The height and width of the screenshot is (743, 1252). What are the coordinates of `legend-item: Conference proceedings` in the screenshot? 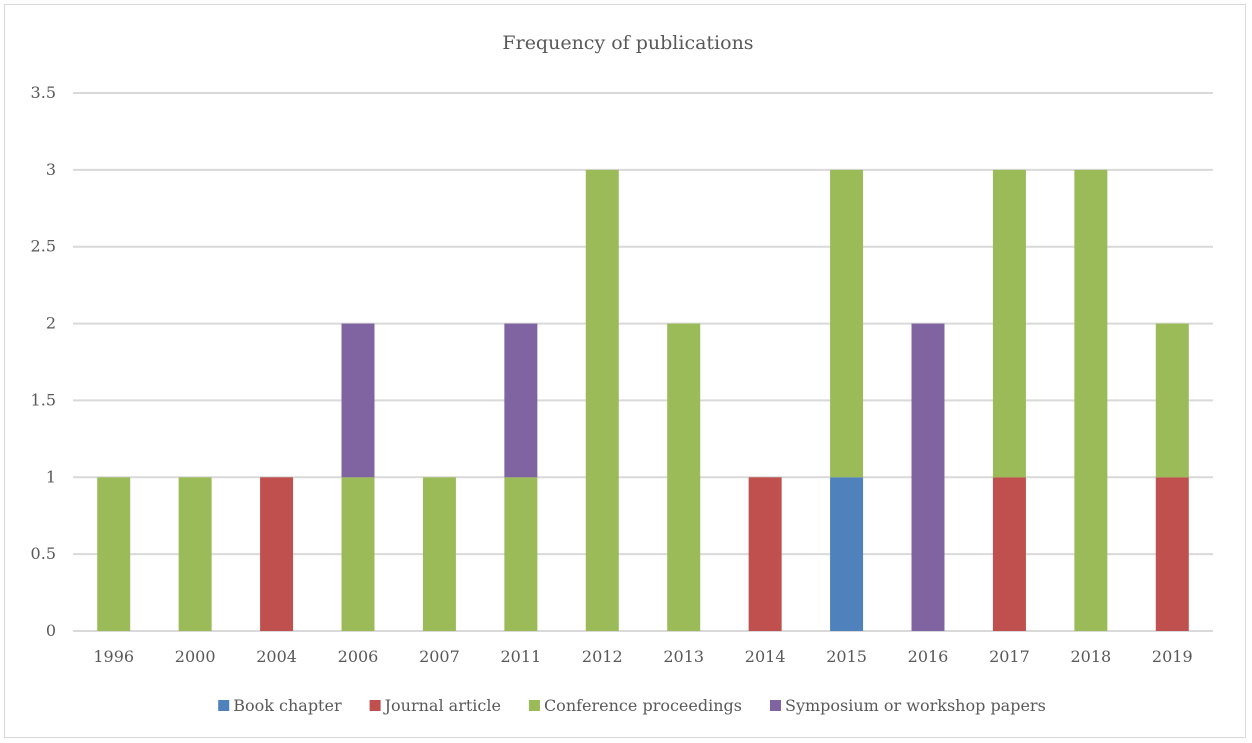 It's located at (635, 705).